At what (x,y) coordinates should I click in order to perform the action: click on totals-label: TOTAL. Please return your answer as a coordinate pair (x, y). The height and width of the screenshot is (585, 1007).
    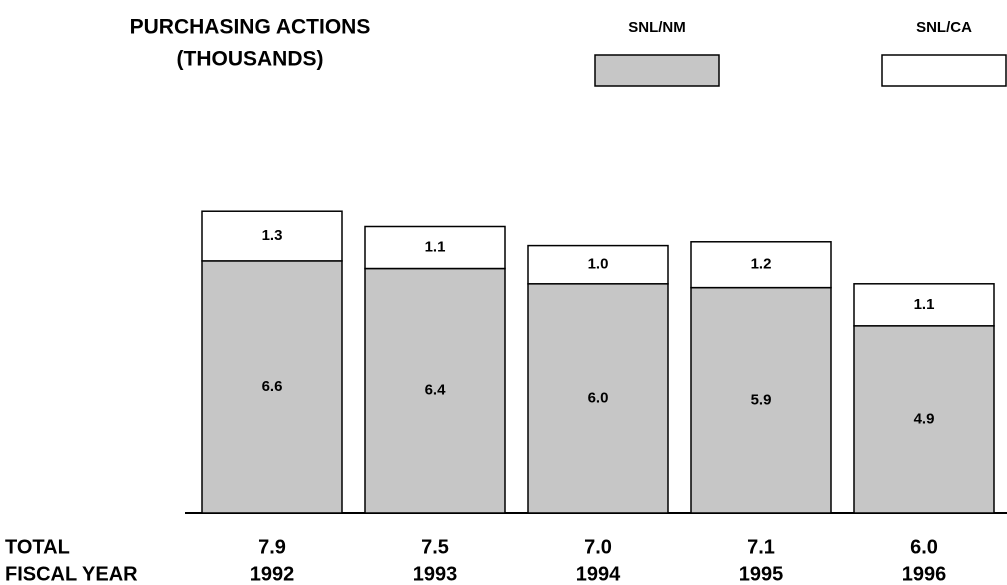
    Looking at the image, I should click on (37, 547).